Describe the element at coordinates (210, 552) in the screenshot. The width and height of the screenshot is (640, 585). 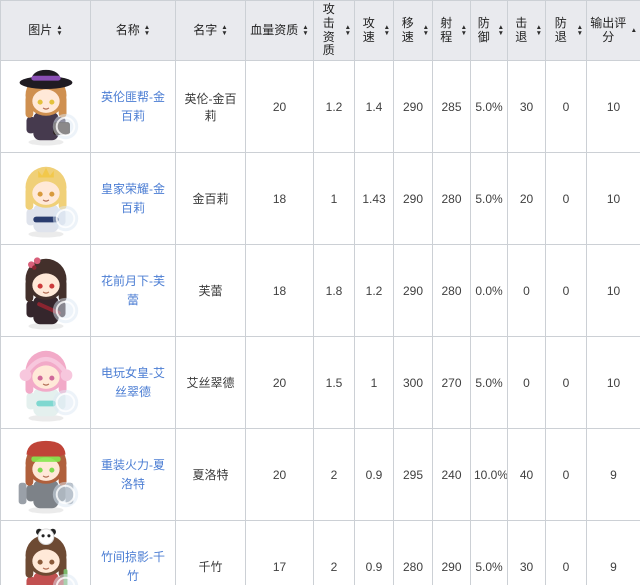
I see `short-name-cell: 千竹` at that location.